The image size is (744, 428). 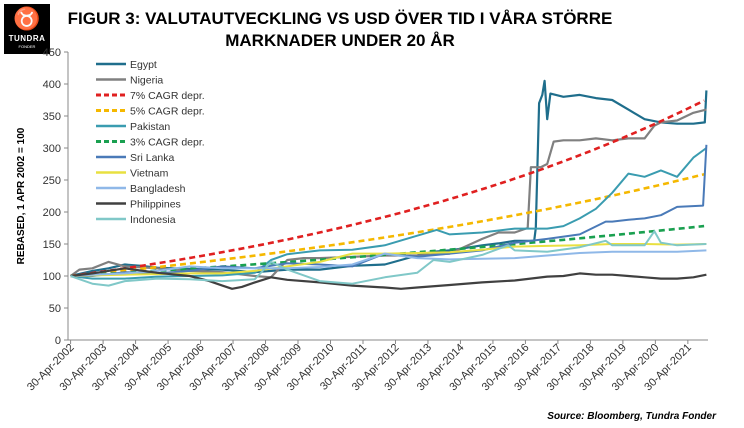 I want to click on bull-head-icon: ♉, so click(x=27, y=18).